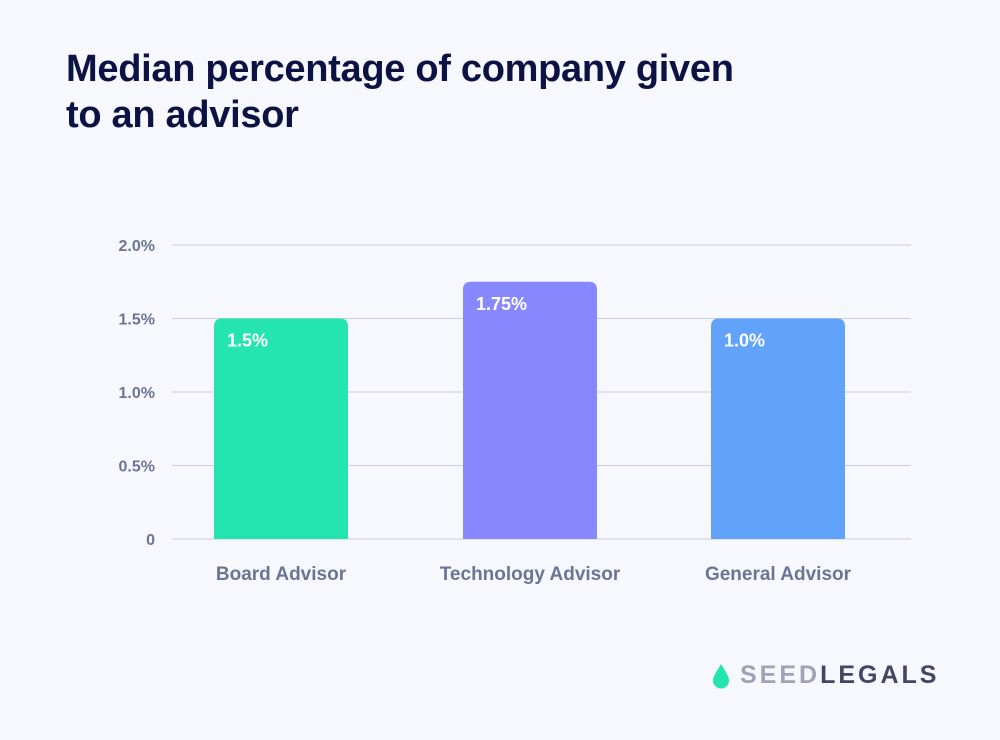  I want to click on data-label: 1.75%, so click(501, 304).